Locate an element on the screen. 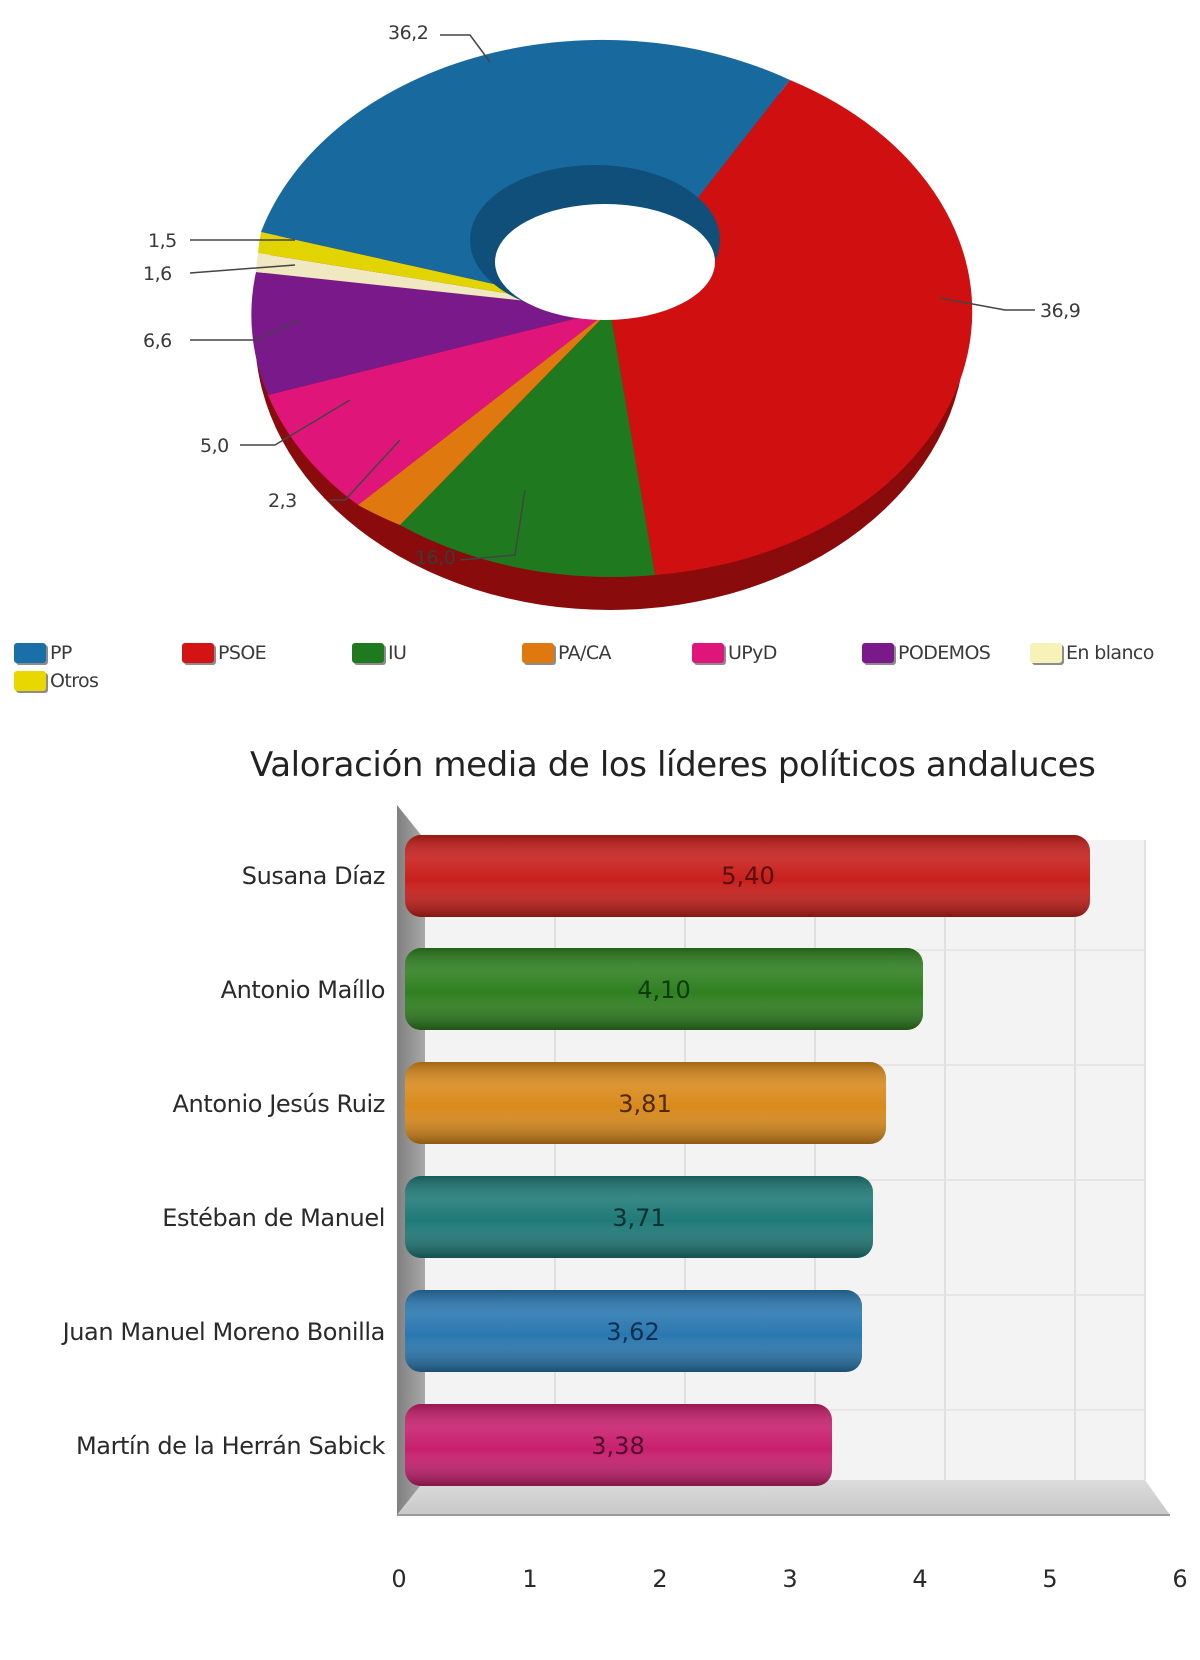  legend-label: Otros is located at coordinates (74, 681).